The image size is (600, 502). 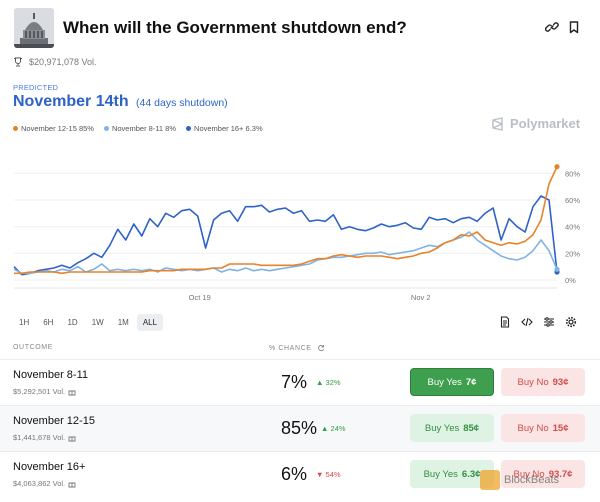 What do you see at coordinates (571, 322) in the screenshot?
I see `settings-gear-icon` at bounding box center [571, 322].